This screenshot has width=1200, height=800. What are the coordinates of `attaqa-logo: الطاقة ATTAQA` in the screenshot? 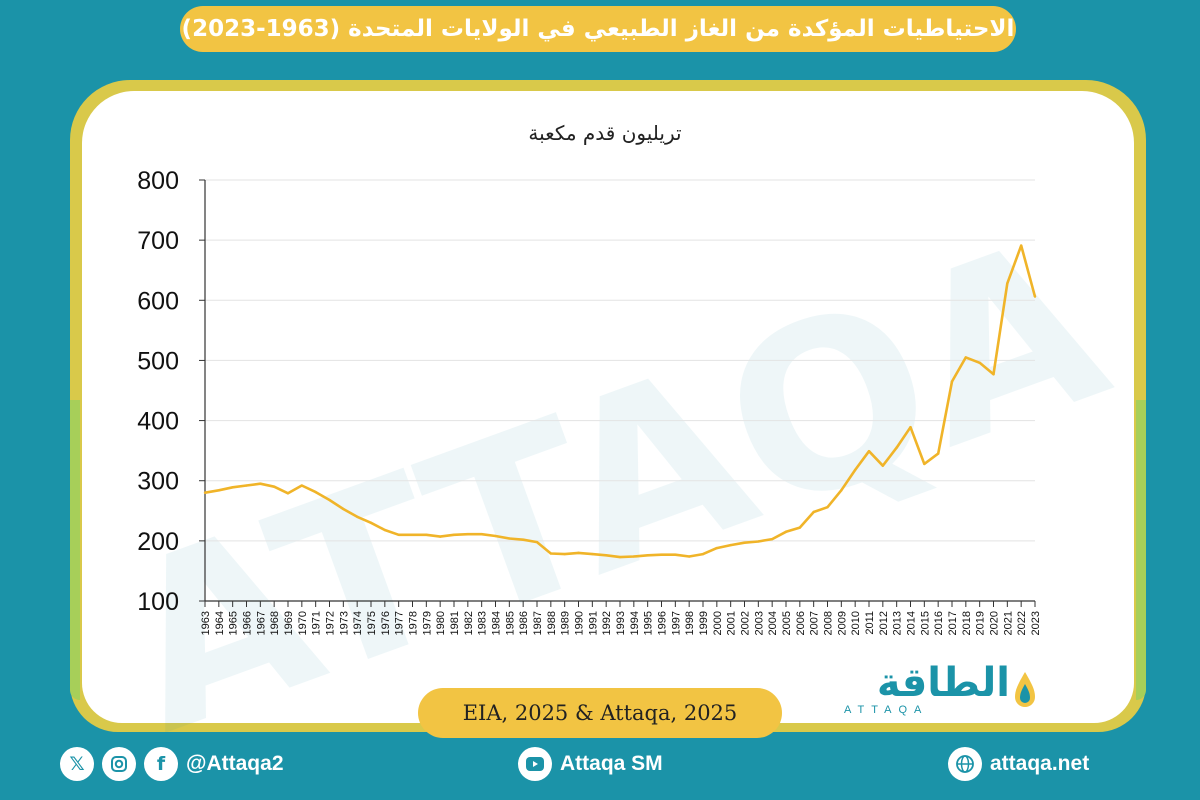 It's located at (938, 690).